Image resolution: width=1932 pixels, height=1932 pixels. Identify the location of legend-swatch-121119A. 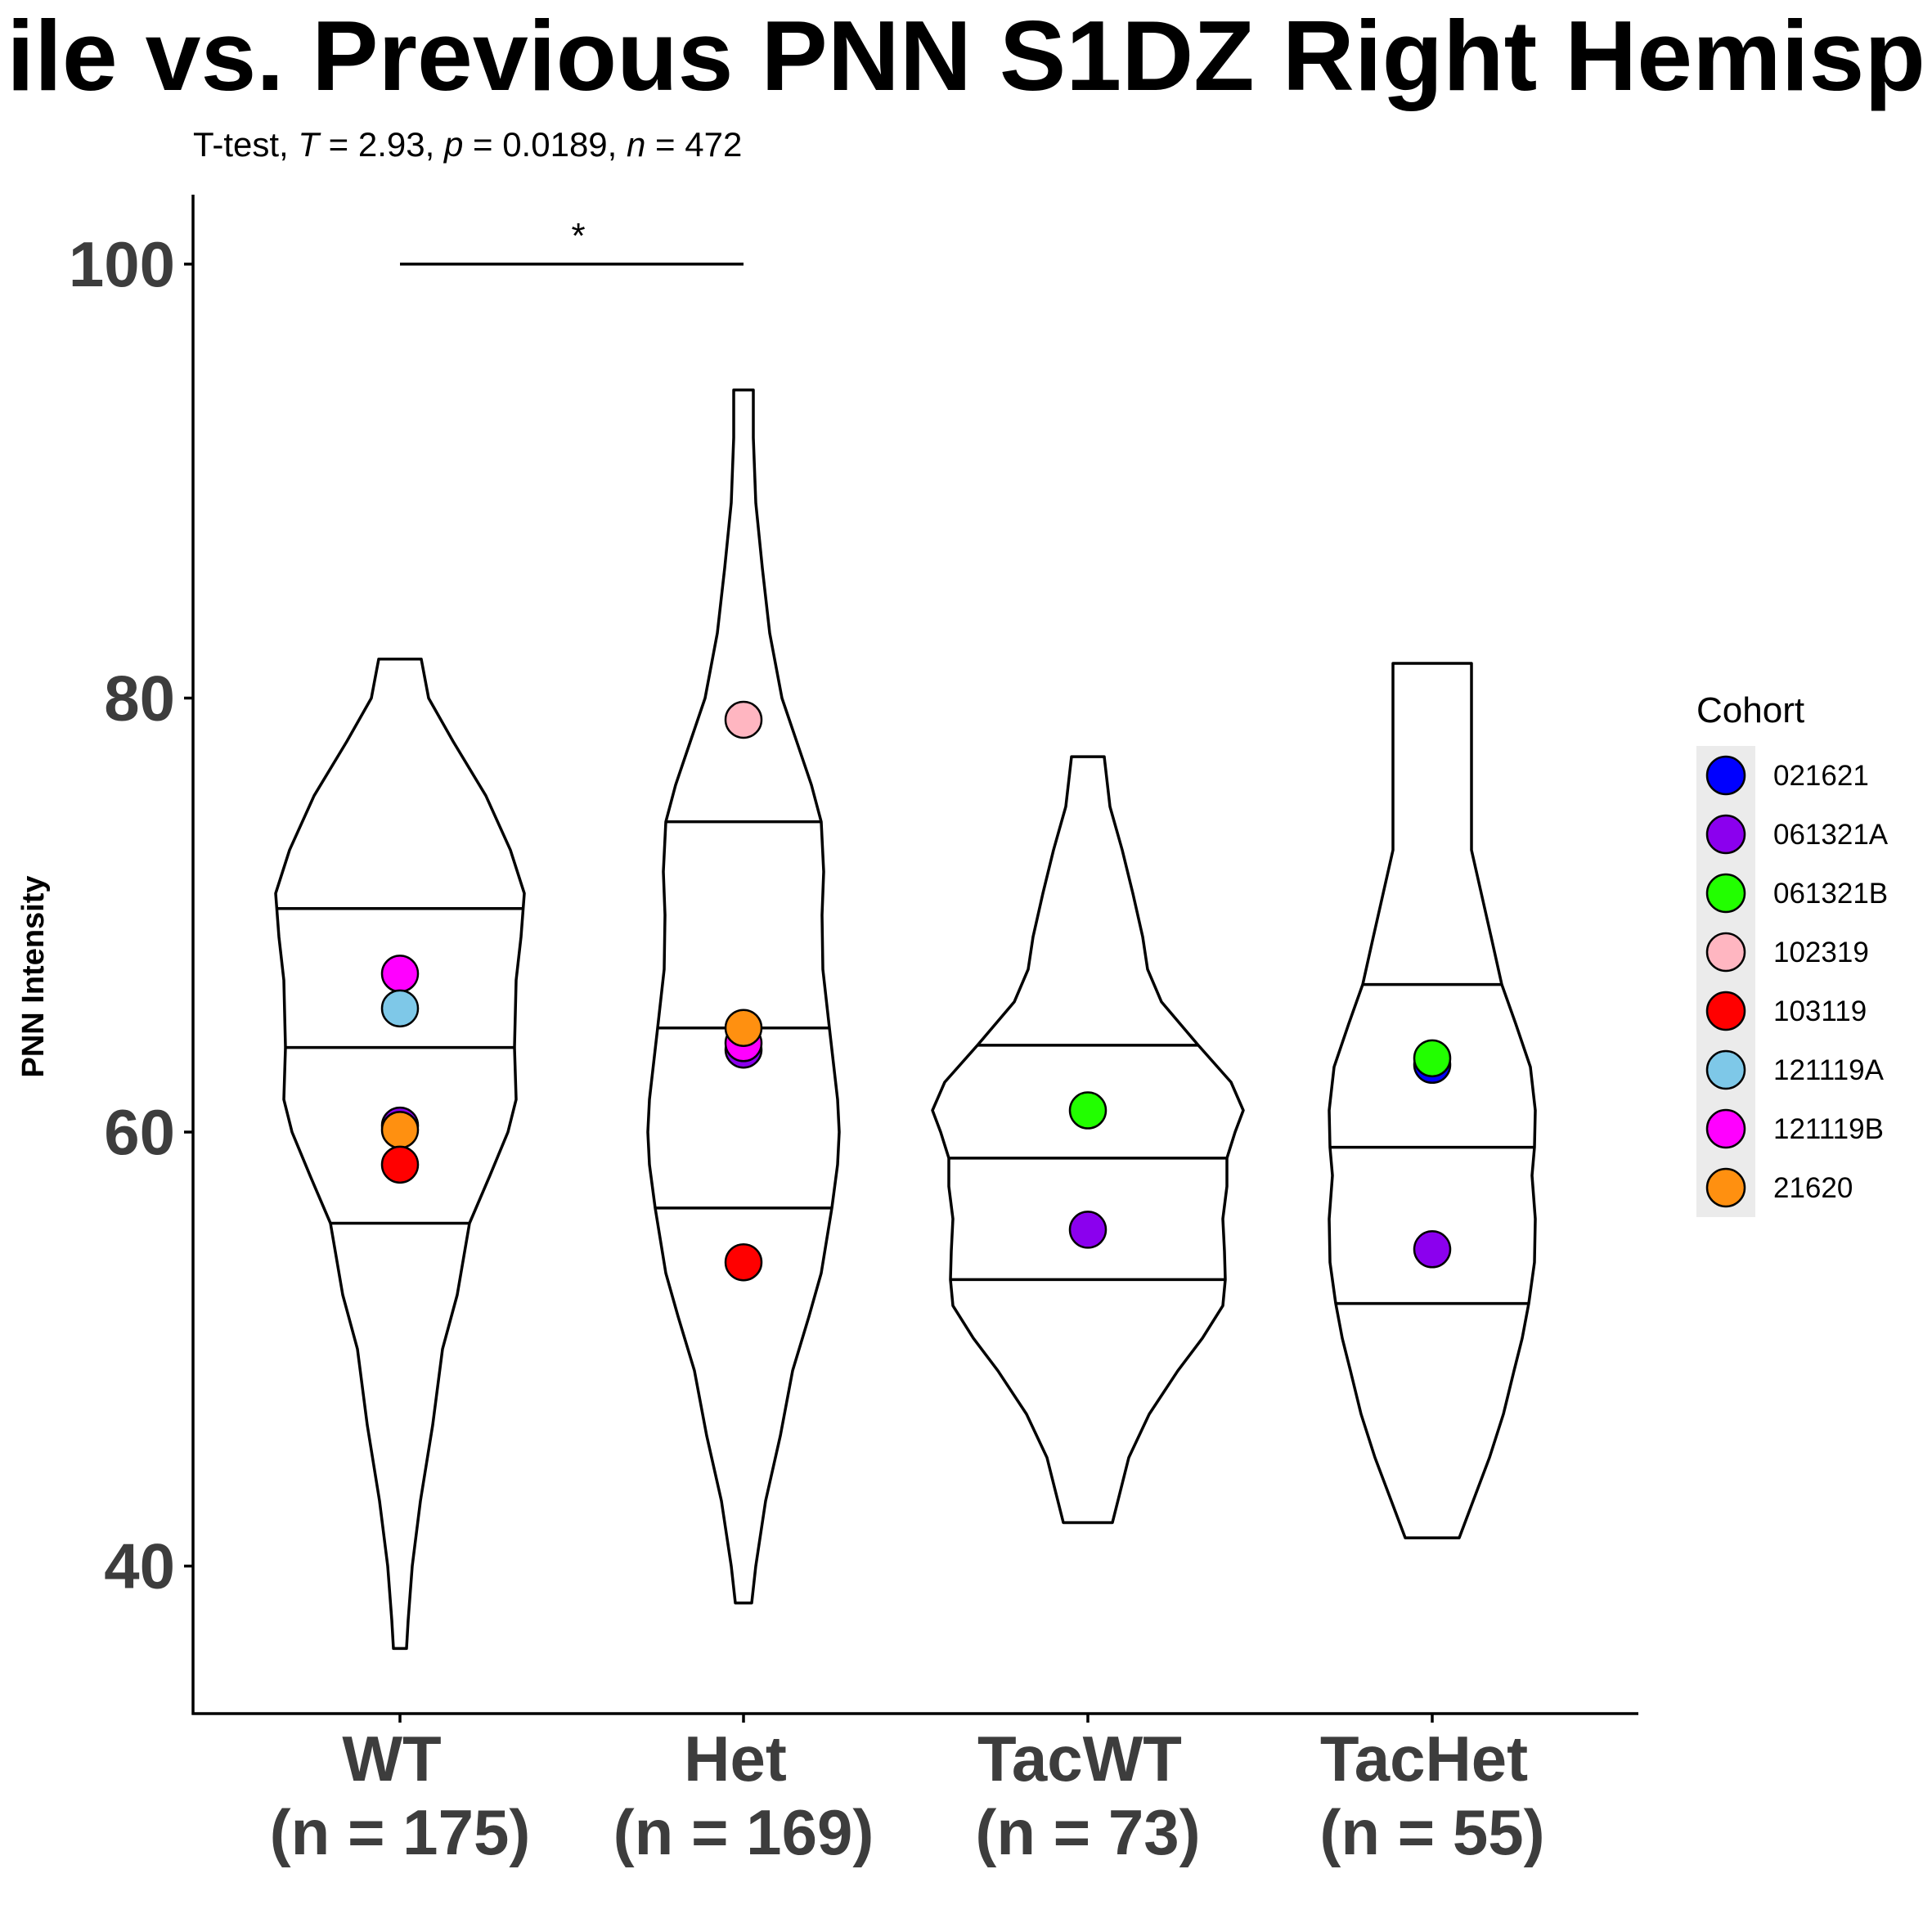
(1726, 1070).